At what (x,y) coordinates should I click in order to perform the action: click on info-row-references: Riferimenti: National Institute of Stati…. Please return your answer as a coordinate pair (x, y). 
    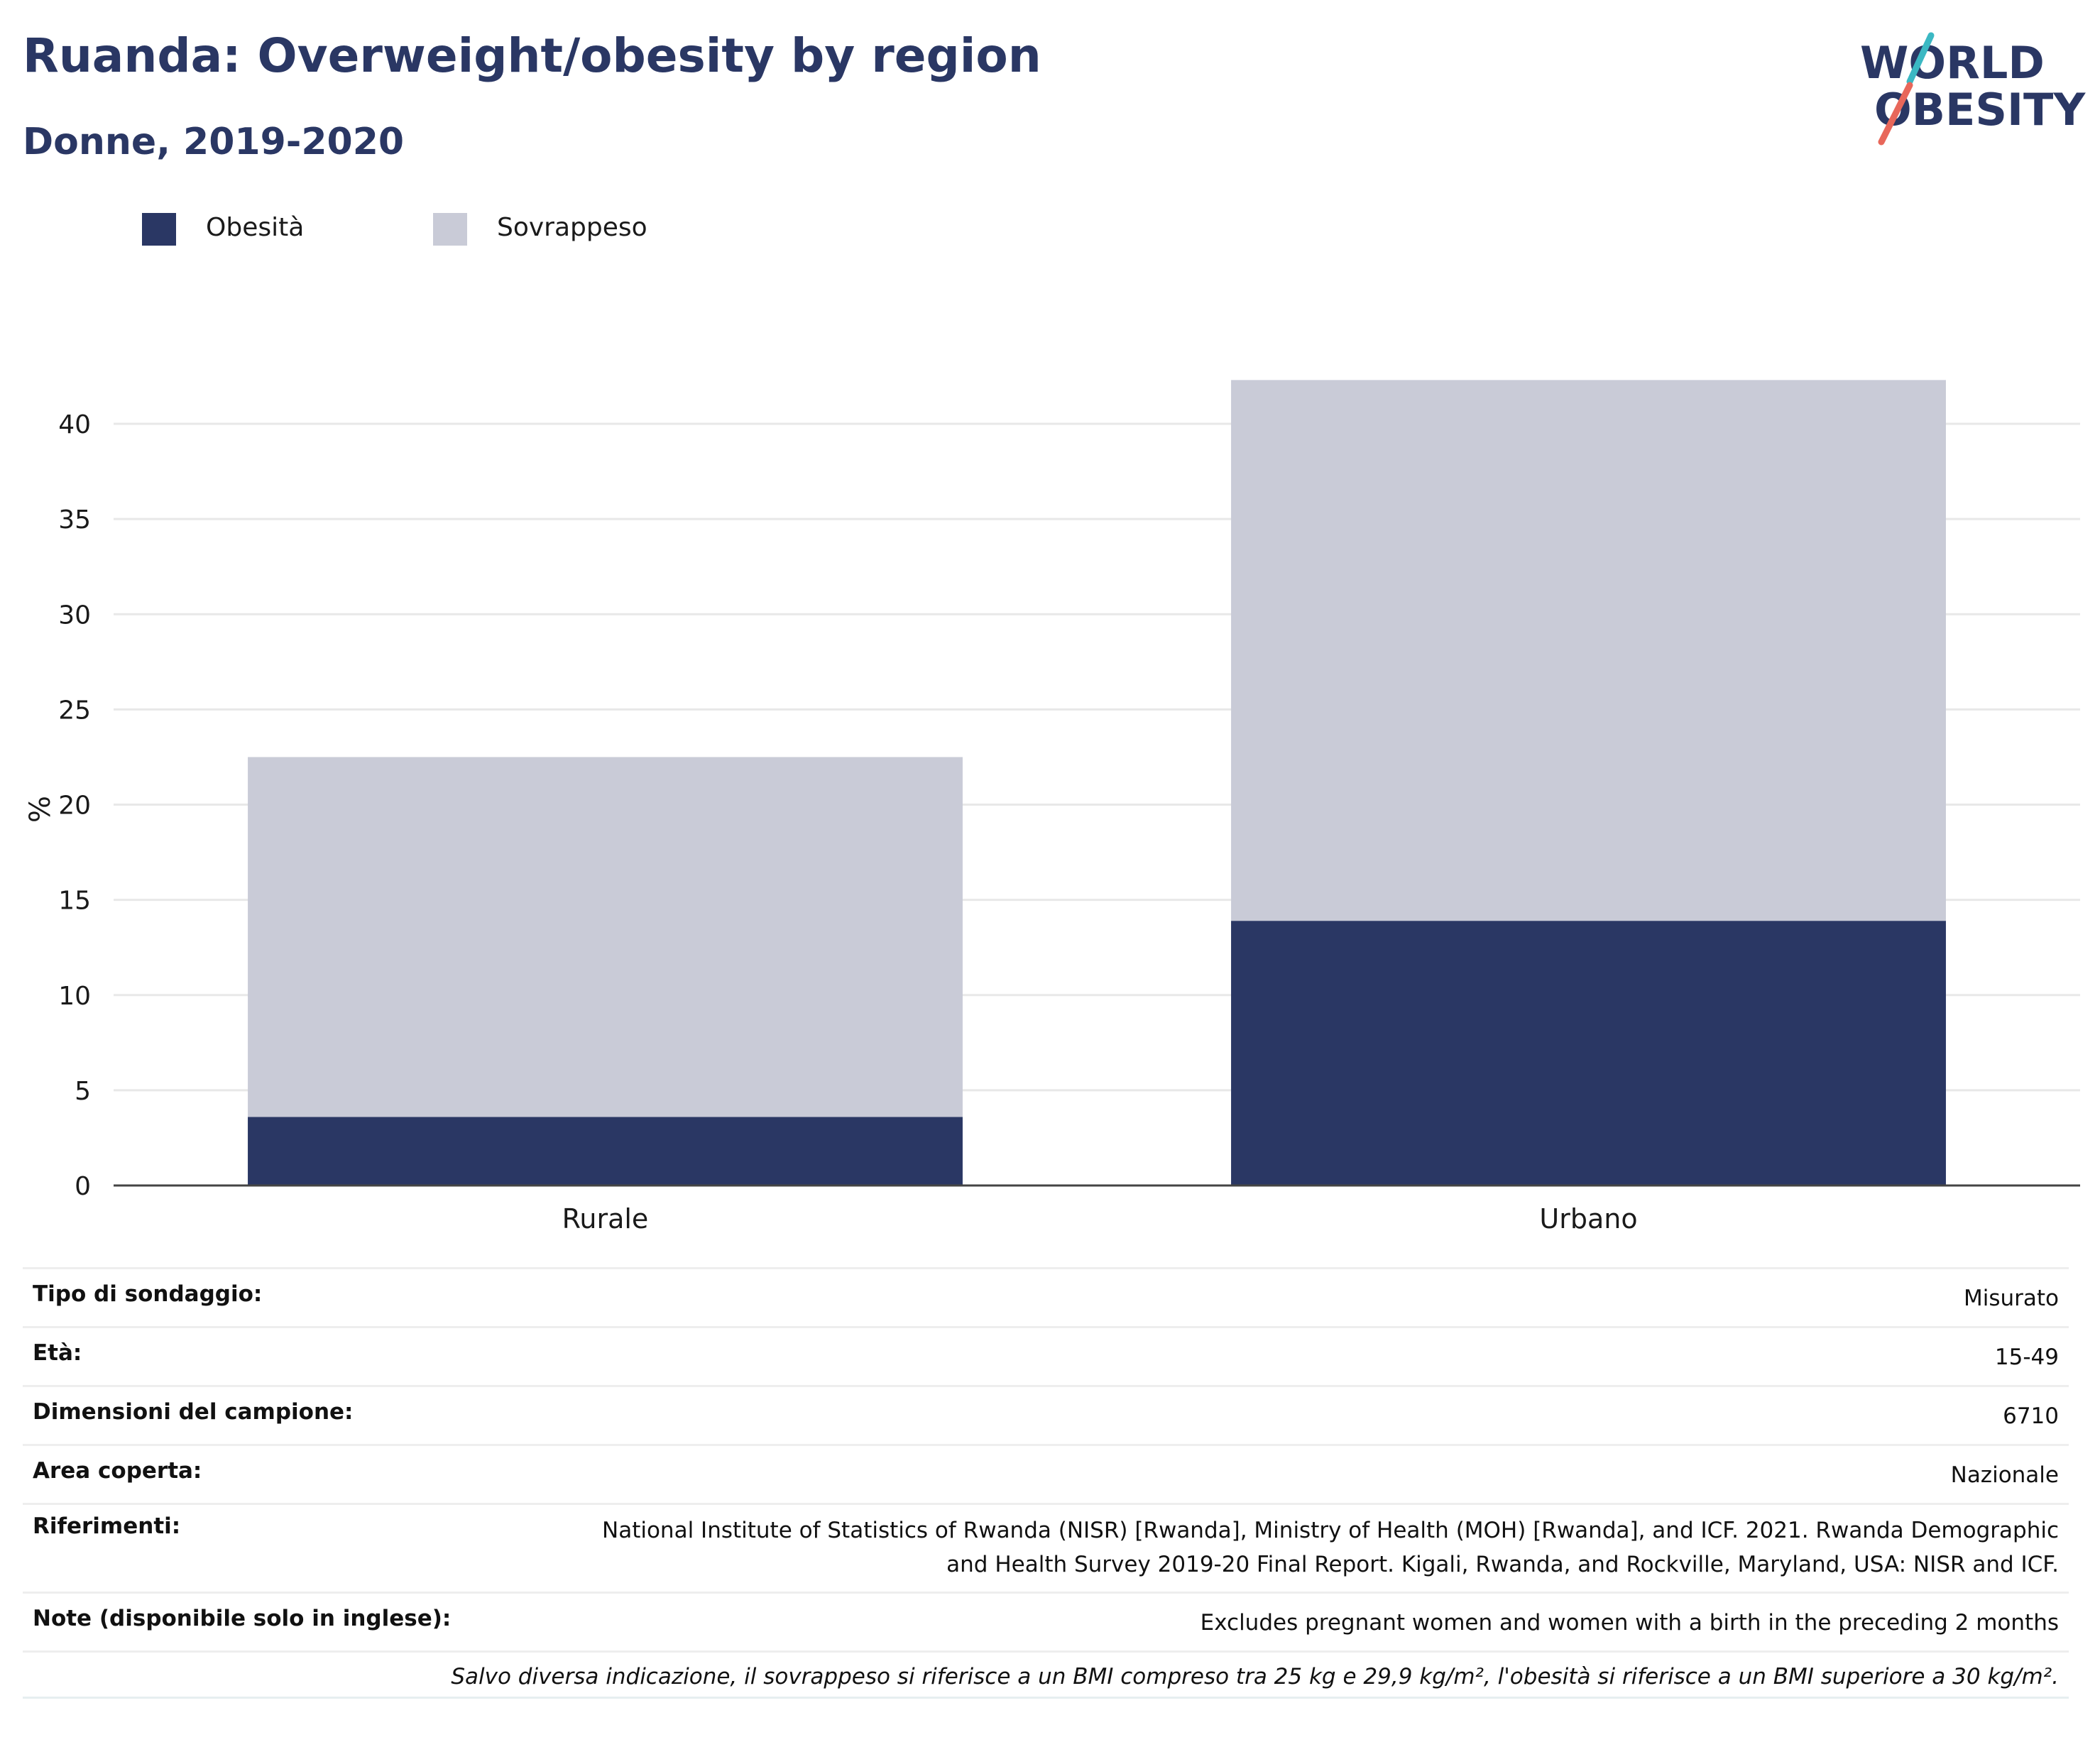
    Looking at the image, I should click on (1046, 1547).